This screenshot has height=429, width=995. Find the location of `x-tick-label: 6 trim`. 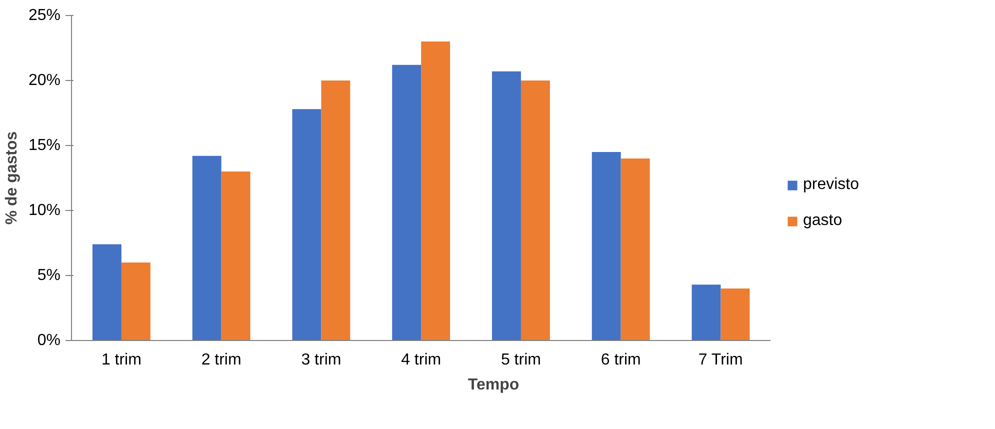

x-tick-label: 6 trim is located at coordinates (620, 360).